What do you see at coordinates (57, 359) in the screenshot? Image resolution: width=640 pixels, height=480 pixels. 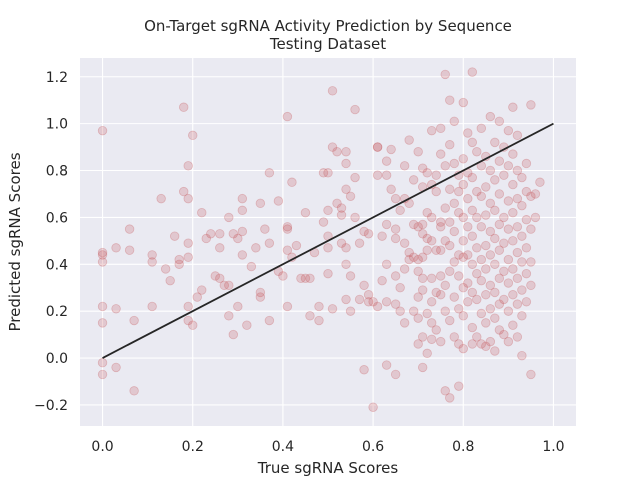 I see `y-tick-label: 0.0` at bounding box center [57, 359].